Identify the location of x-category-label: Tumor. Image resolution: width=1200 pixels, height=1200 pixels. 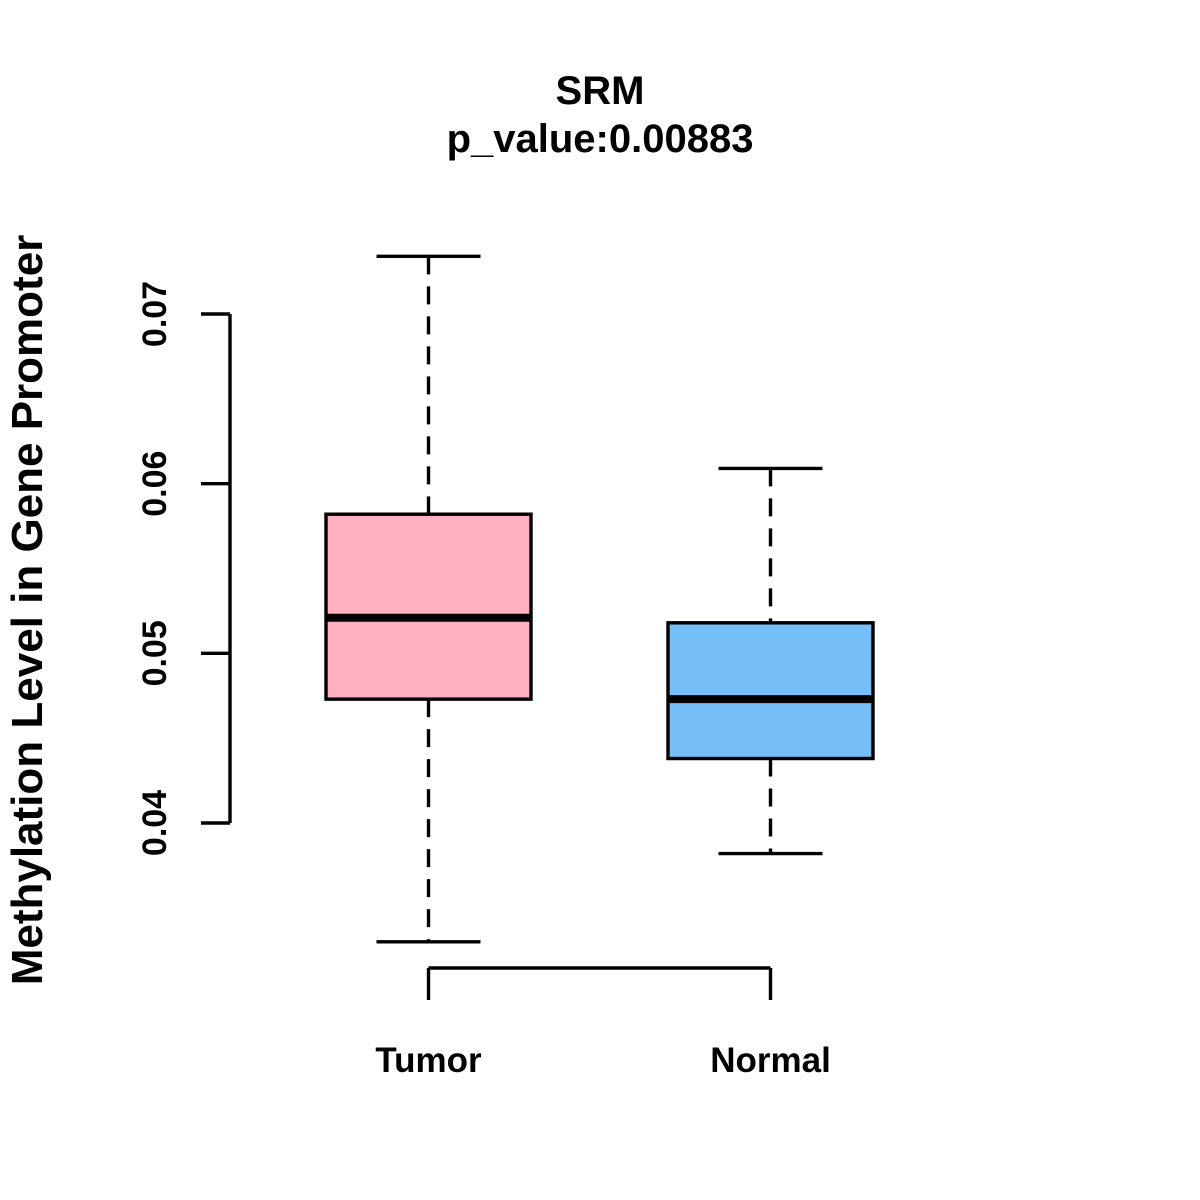
(428, 1060).